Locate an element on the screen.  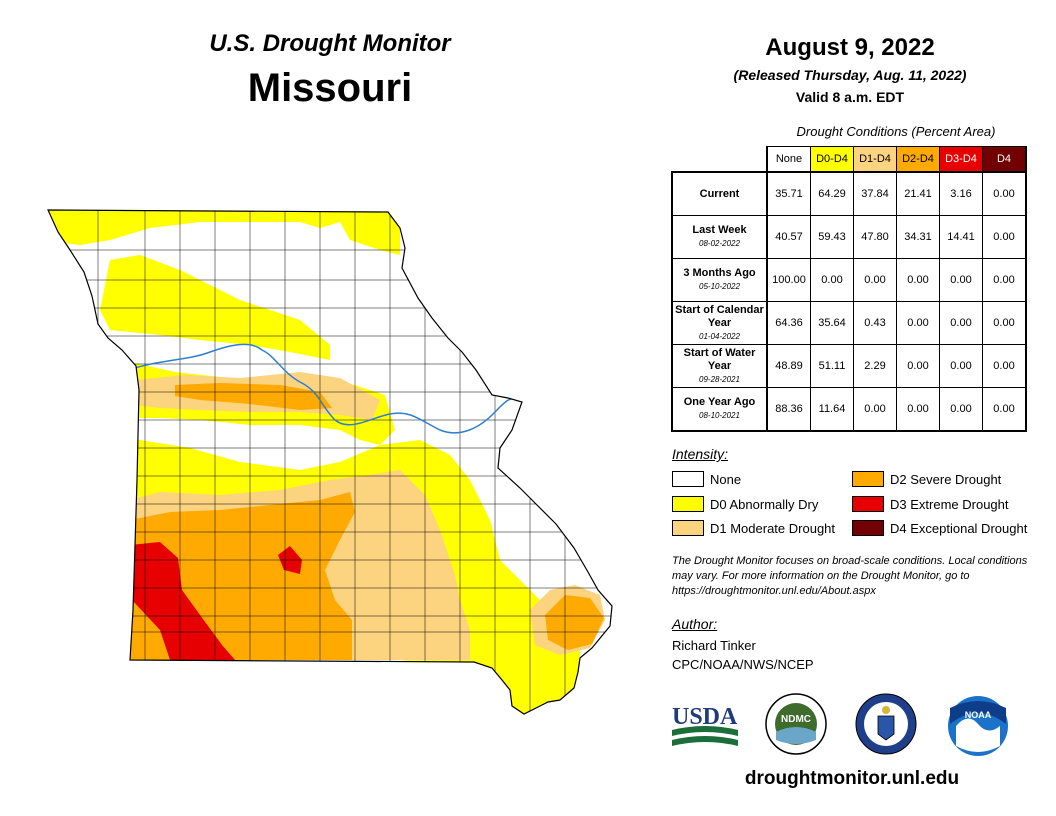
missouri-river is located at coordinates (328, 388).